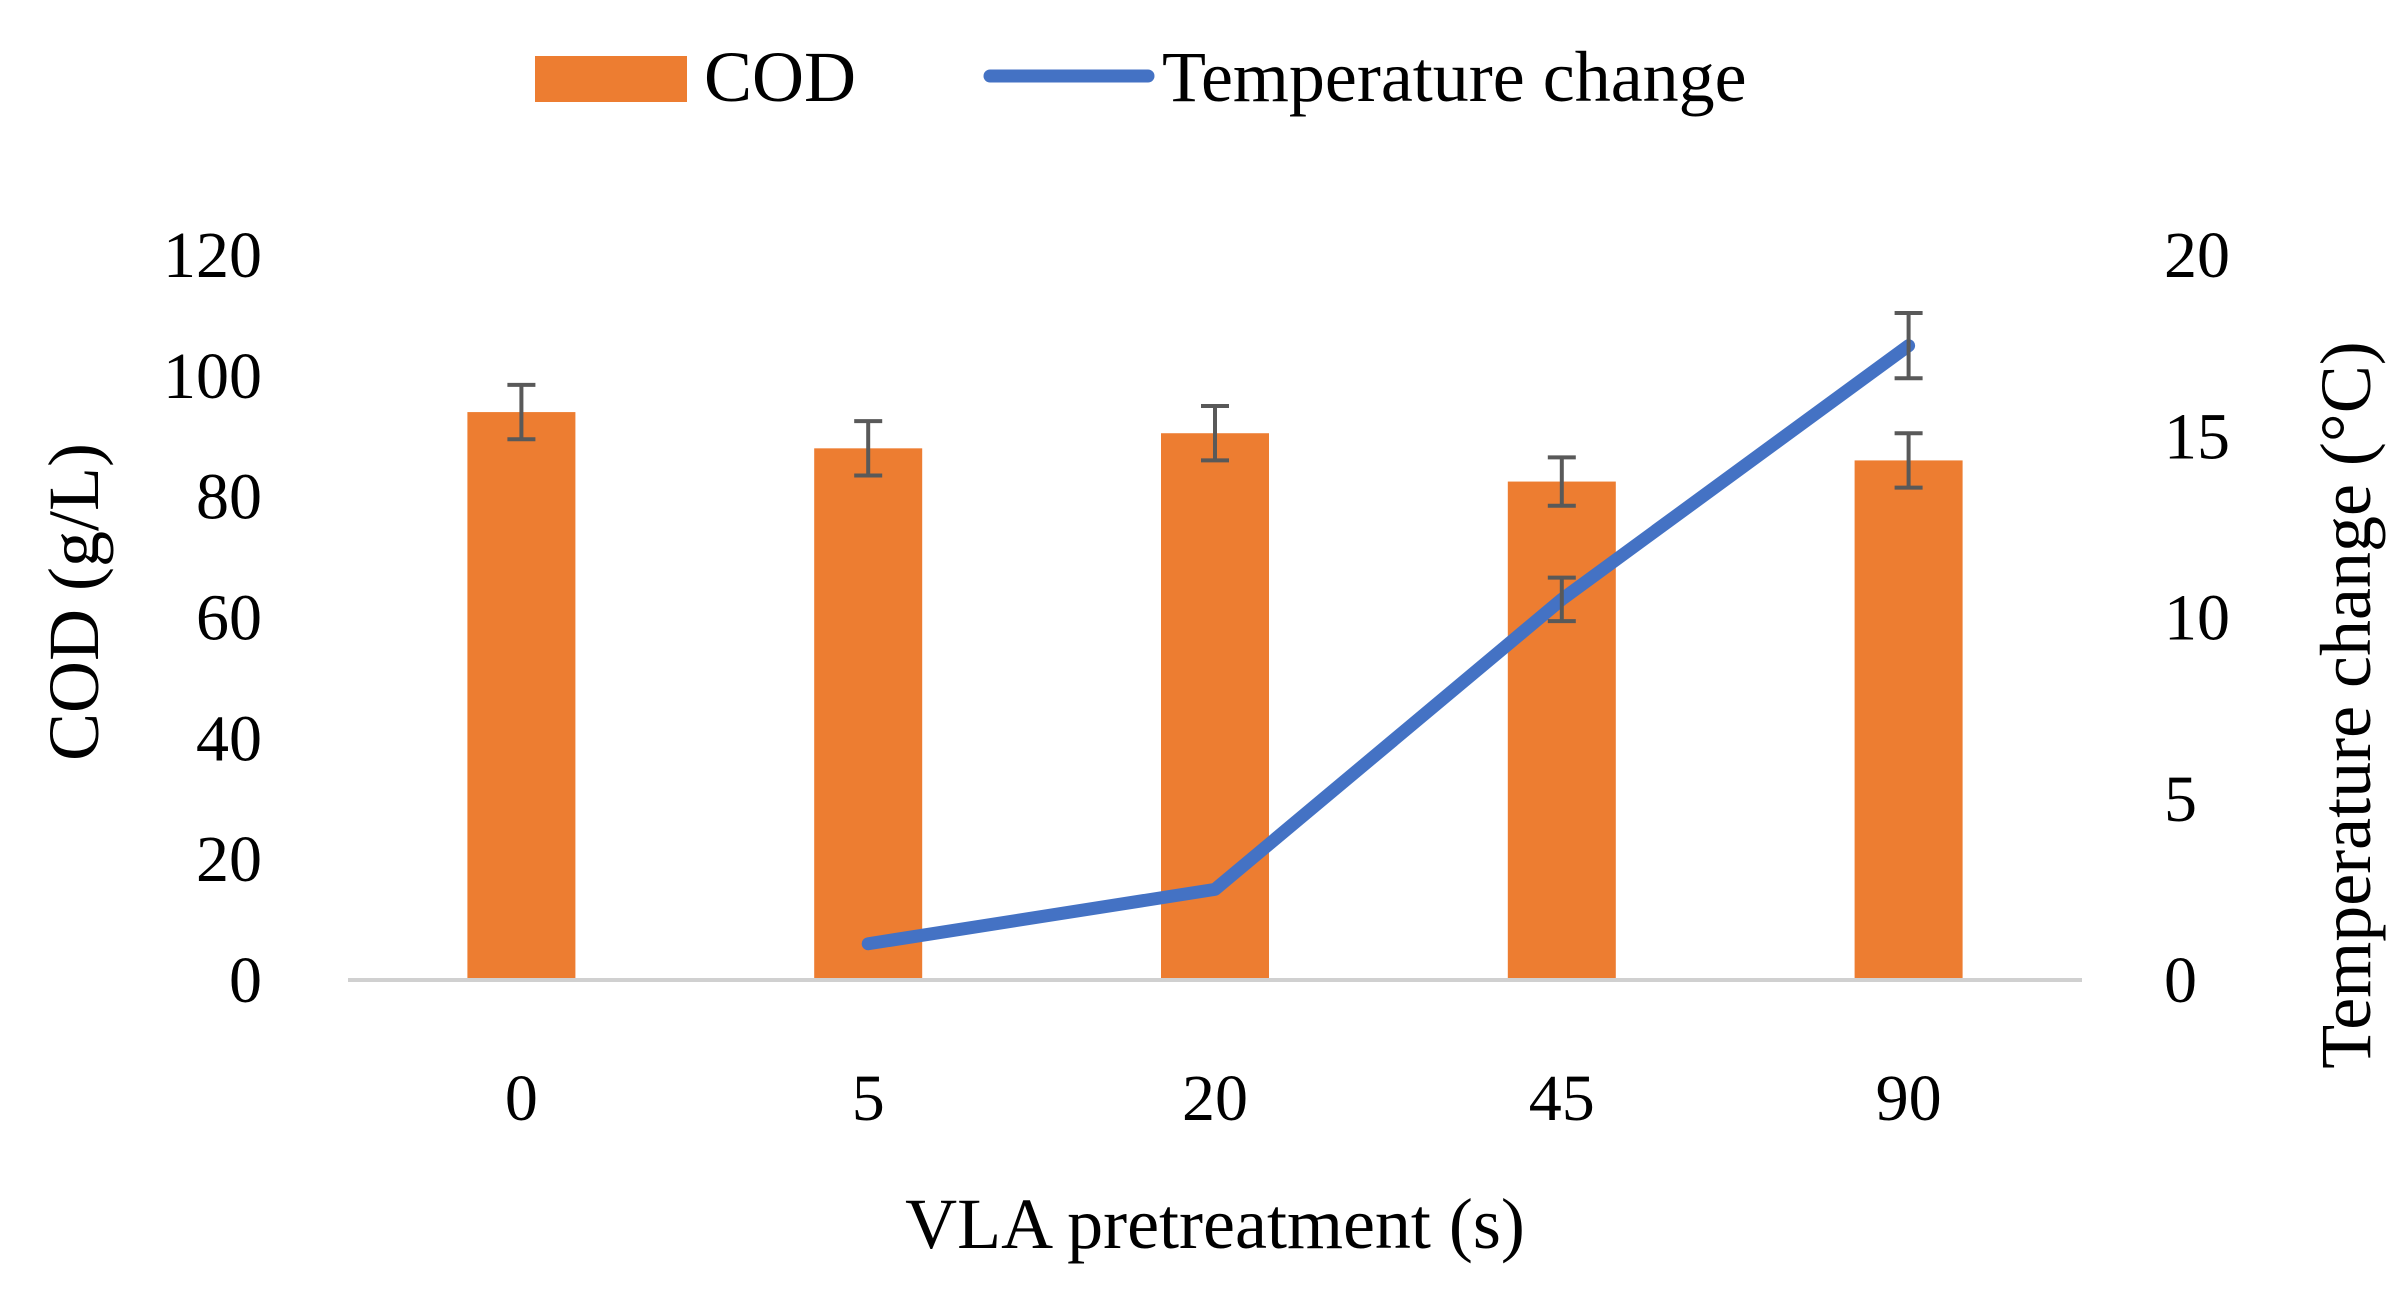  What do you see at coordinates (521, 1098) in the screenshot?
I see `x-tick-label-0: 0` at bounding box center [521, 1098].